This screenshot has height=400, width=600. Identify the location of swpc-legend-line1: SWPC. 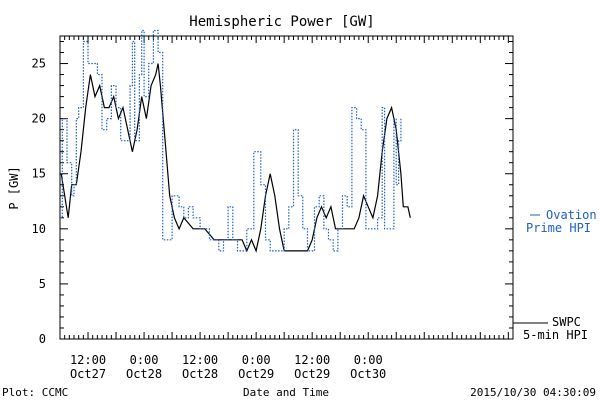
(566, 322).